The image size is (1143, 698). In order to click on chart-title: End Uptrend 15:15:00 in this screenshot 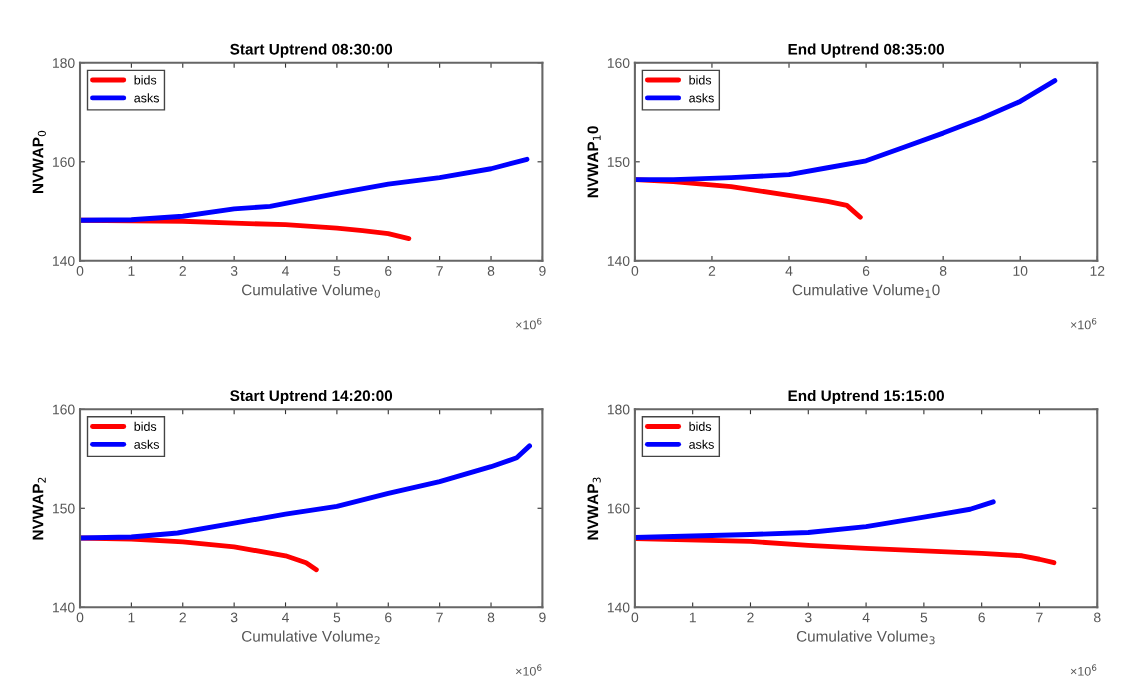, I will do `click(866, 397)`.